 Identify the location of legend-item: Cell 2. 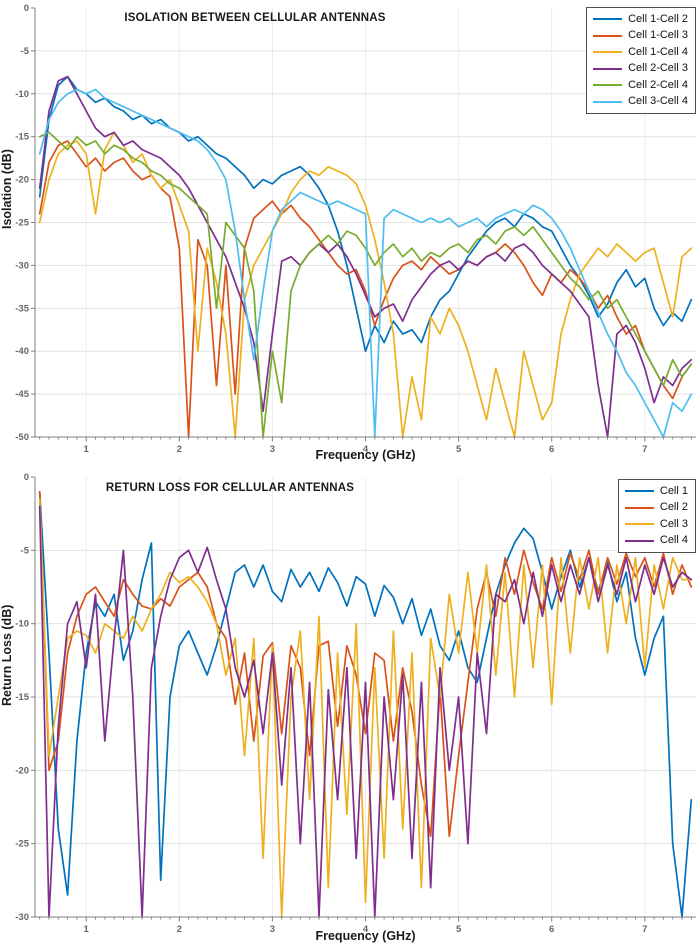
(656, 508).